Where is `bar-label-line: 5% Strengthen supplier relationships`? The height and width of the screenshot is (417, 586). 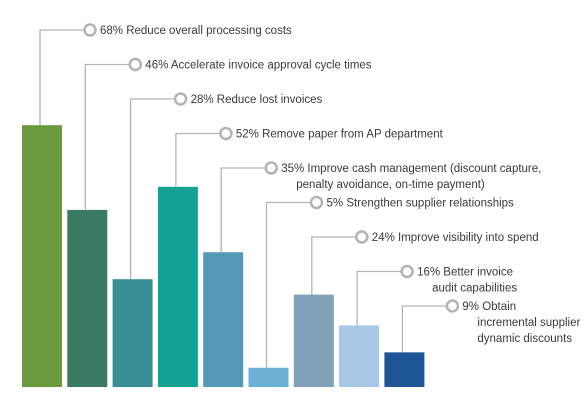 bar-label-line: 5% Strengthen supplier relationships is located at coordinates (421, 204).